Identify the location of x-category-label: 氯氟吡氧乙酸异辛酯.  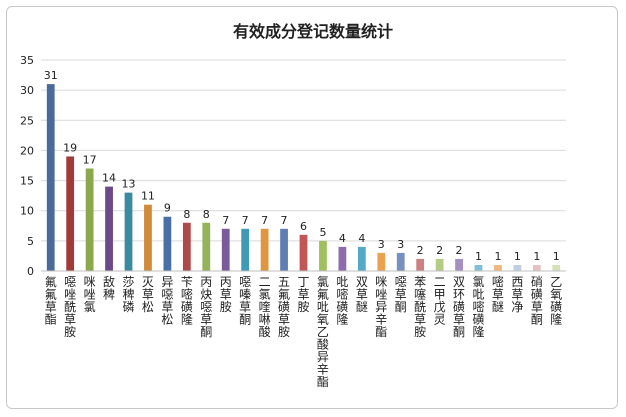
(323, 332).